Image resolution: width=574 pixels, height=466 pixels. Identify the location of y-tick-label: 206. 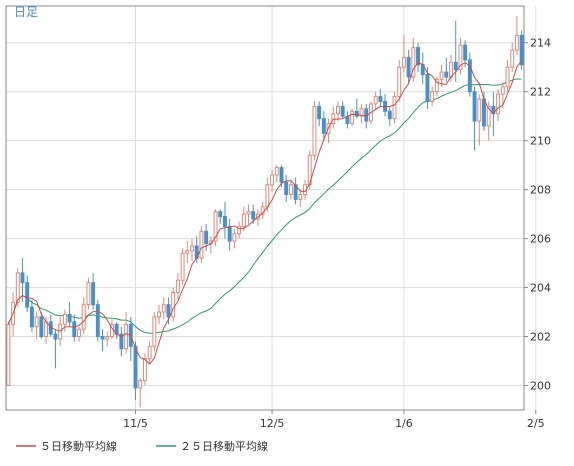
(540, 239).